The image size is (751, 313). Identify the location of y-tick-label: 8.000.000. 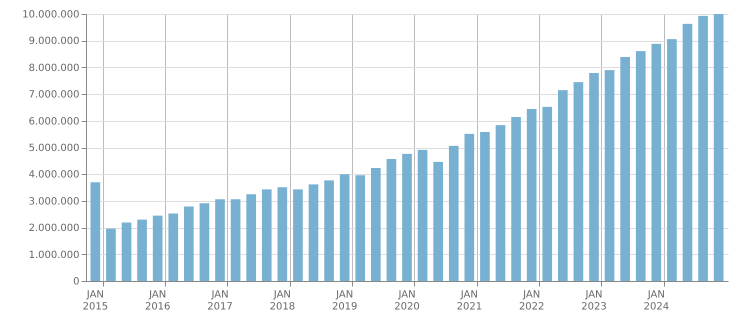
(54, 68).